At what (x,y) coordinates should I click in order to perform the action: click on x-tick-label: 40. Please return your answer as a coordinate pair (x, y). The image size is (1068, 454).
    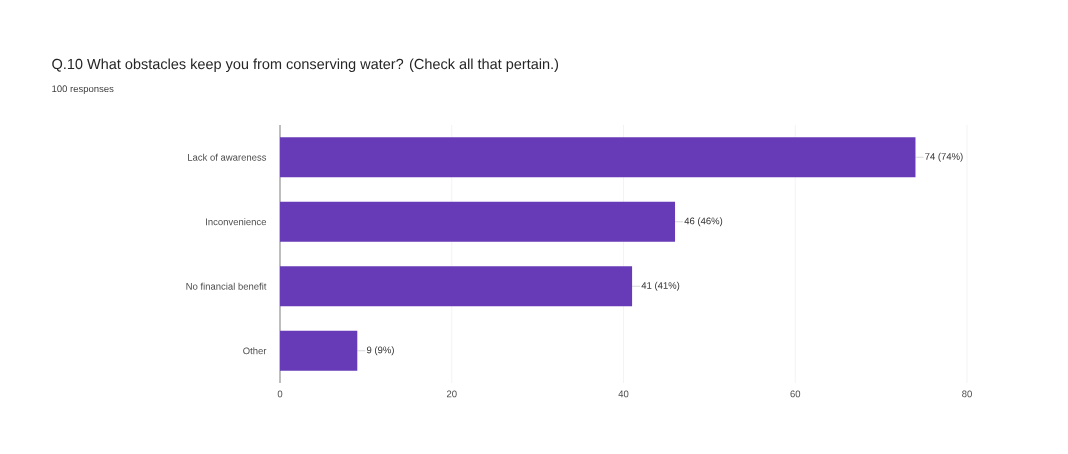
    Looking at the image, I should click on (623, 394).